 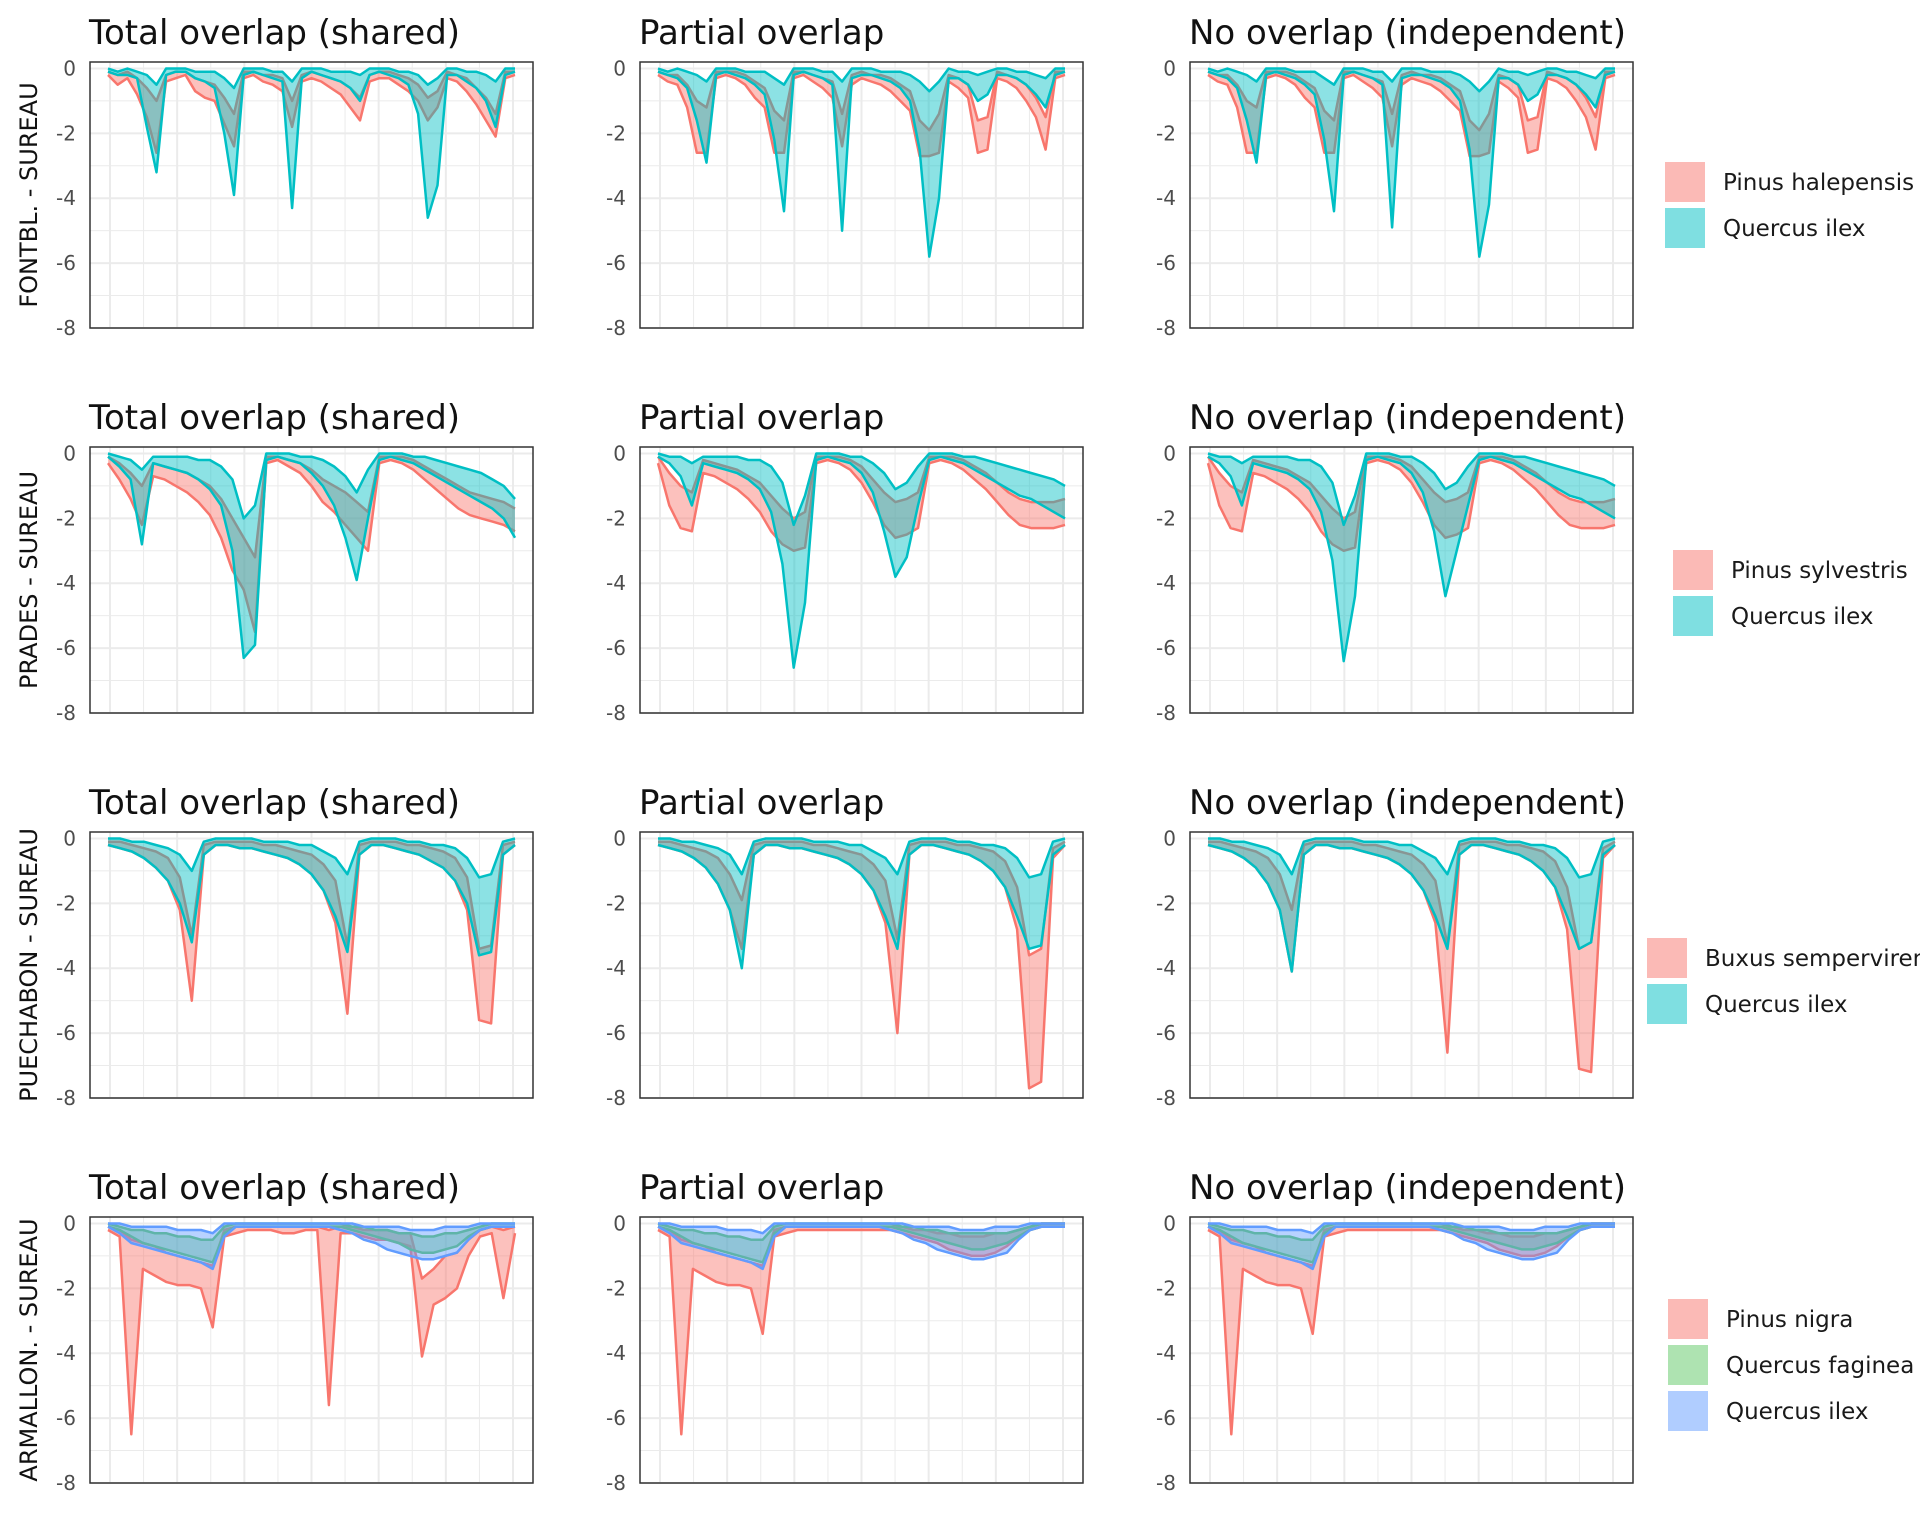 I want to click on gridlines, so click(x=1411, y=965).